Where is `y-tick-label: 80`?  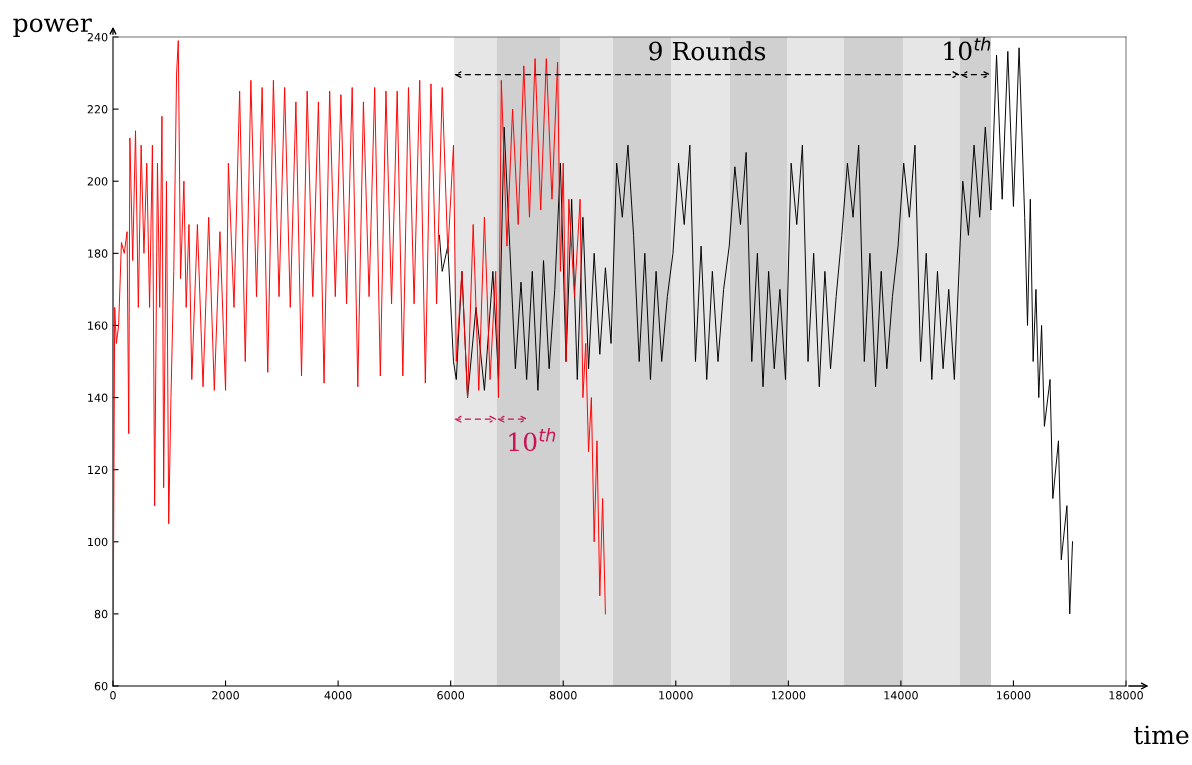
y-tick-label: 80 is located at coordinates (101, 614).